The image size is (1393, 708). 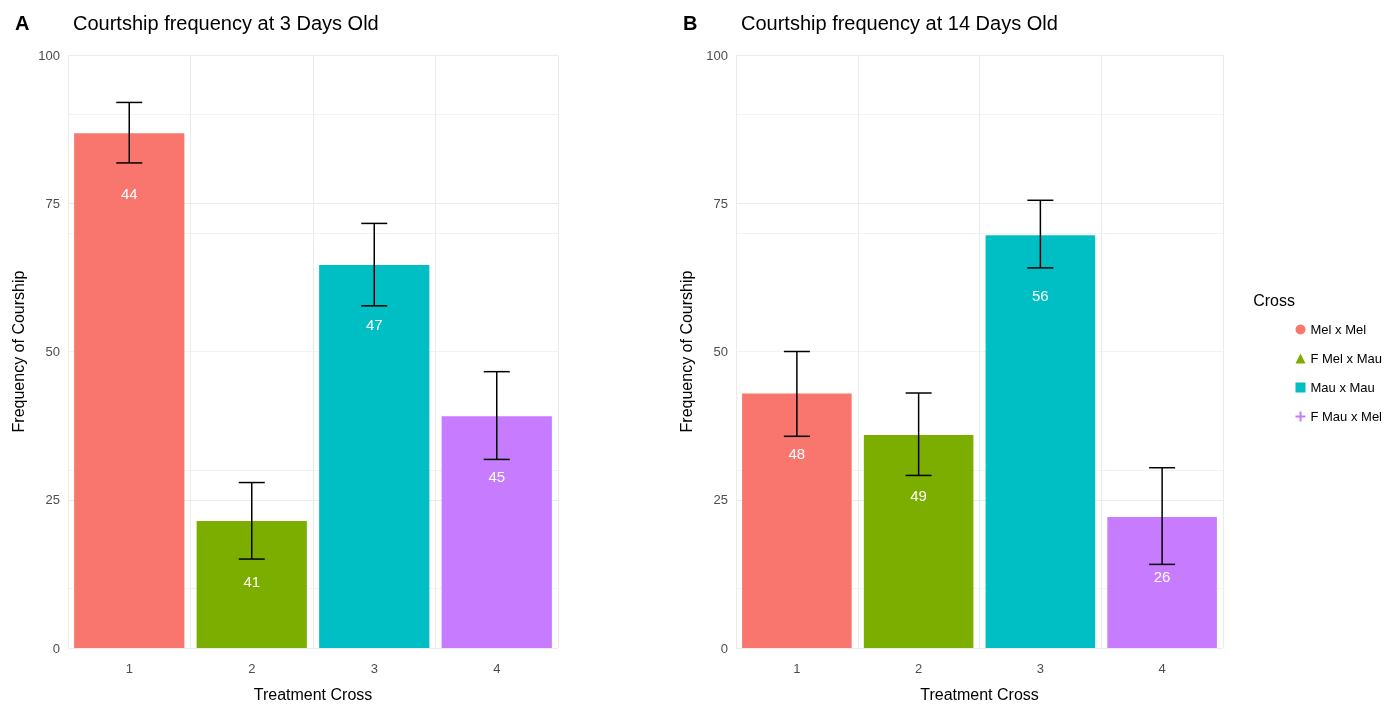 I want to click on annotation: 47, so click(x=374, y=325).